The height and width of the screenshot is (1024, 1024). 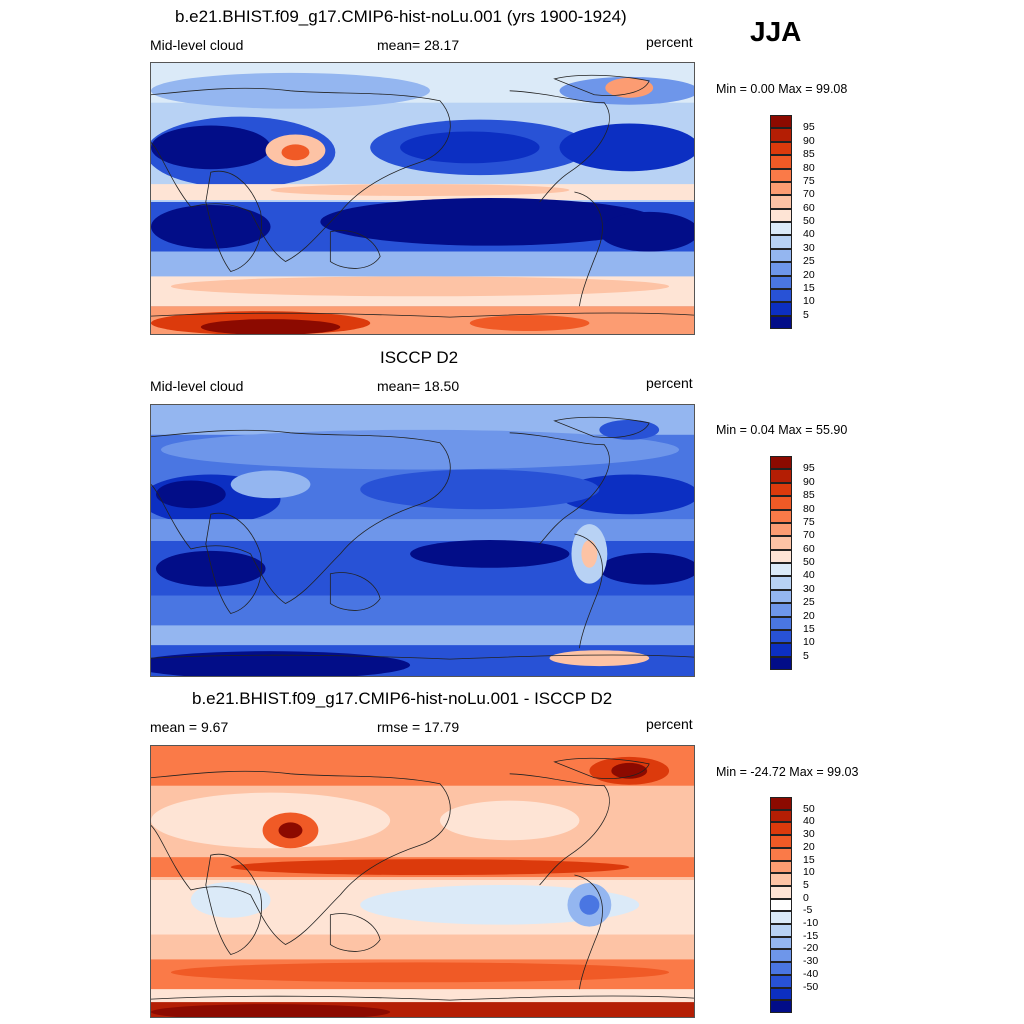 What do you see at coordinates (776, 31) in the screenshot?
I see `season-label: JJA` at bounding box center [776, 31].